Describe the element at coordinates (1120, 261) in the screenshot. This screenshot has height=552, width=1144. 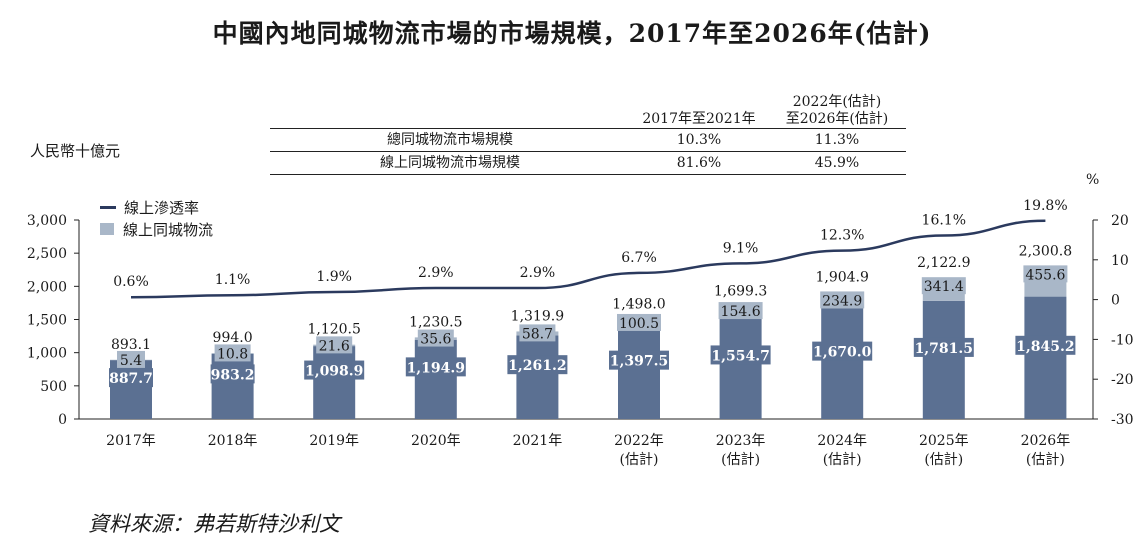
I see `y2-tick-label: 10` at that location.